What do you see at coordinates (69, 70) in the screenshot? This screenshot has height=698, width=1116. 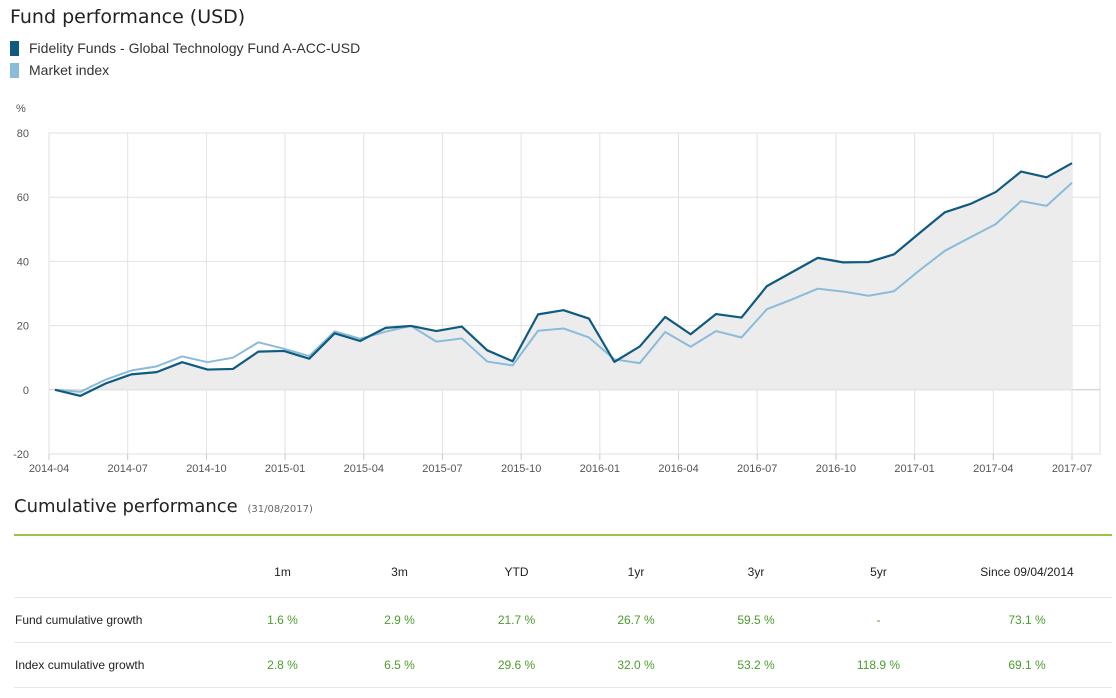 I see `legend-label-index: Market index` at bounding box center [69, 70].